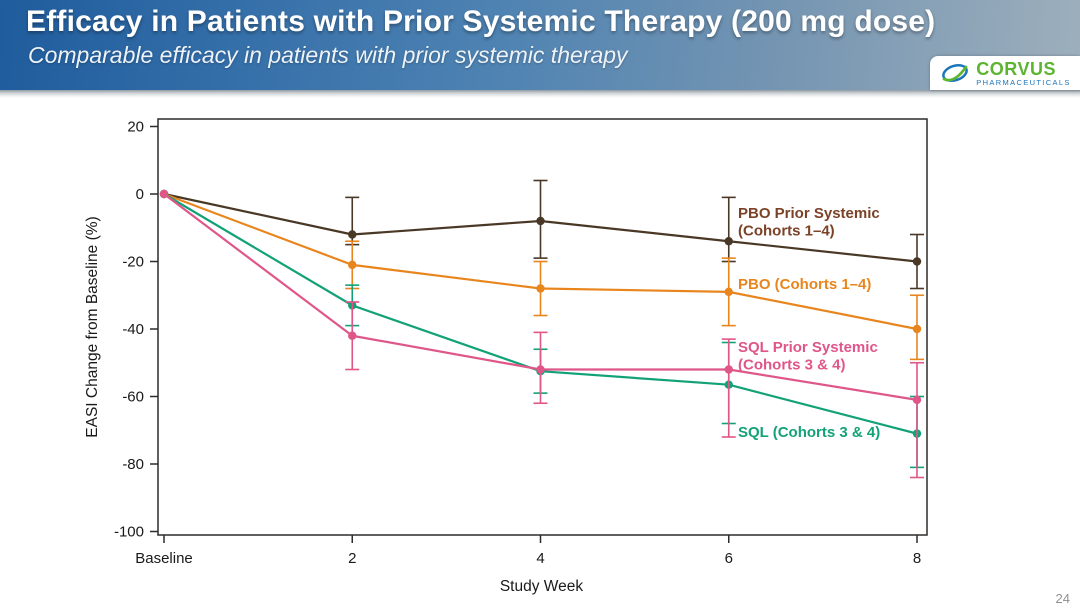 The height and width of the screenshot is (610, 1080). I want to click on y-tick-label: -100, so click(129, 532).